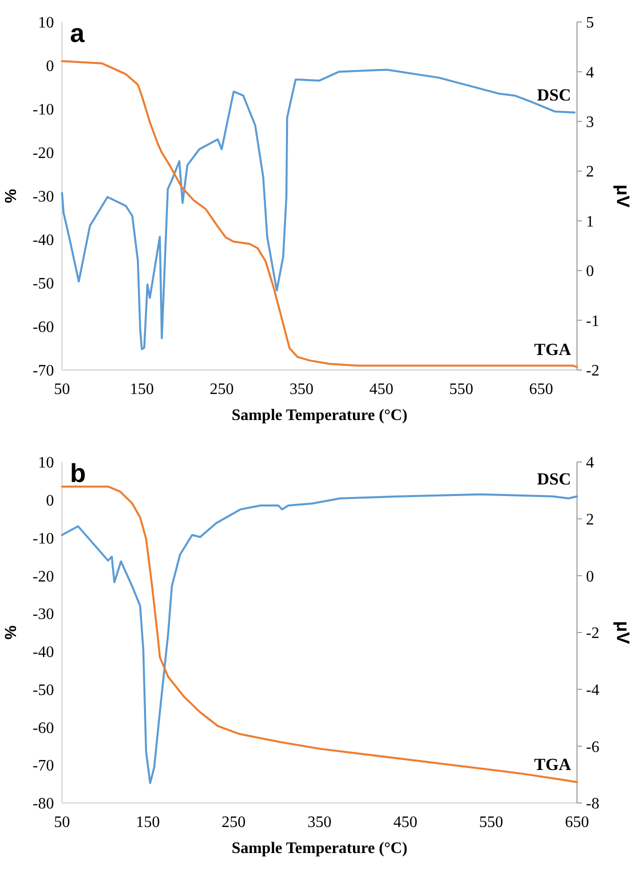  Describe the element at coordinates (593, 321) in the screenshot. I see `y2-tick-label: -1` at that location.